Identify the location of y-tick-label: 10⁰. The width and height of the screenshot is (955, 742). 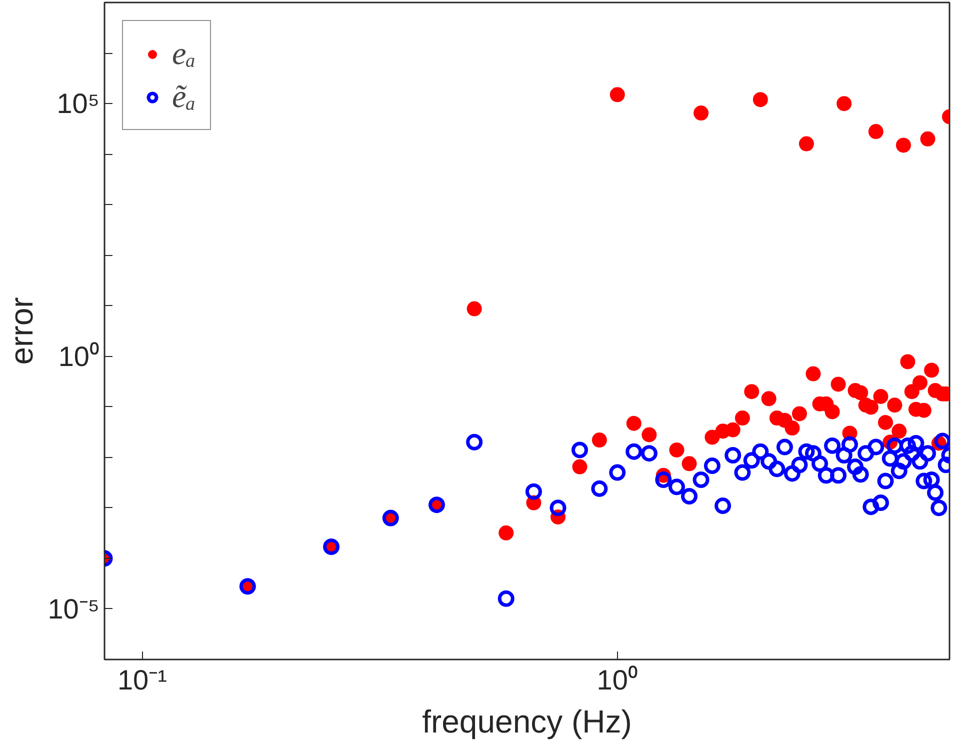
(79, 356).